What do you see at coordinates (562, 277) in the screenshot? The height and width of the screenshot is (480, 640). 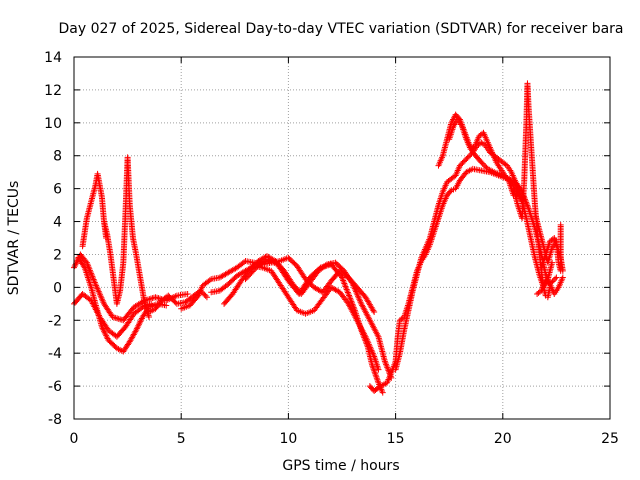 I see `data-point-track-r` at bounding box center [562, 277].